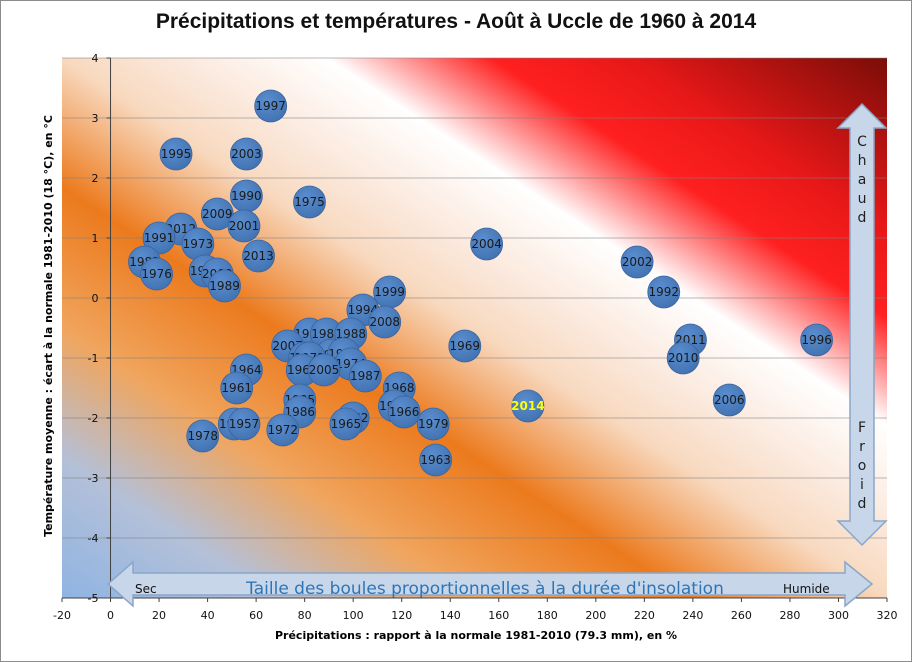  I want to click on y-tick-label: 4, so click(95, 58).